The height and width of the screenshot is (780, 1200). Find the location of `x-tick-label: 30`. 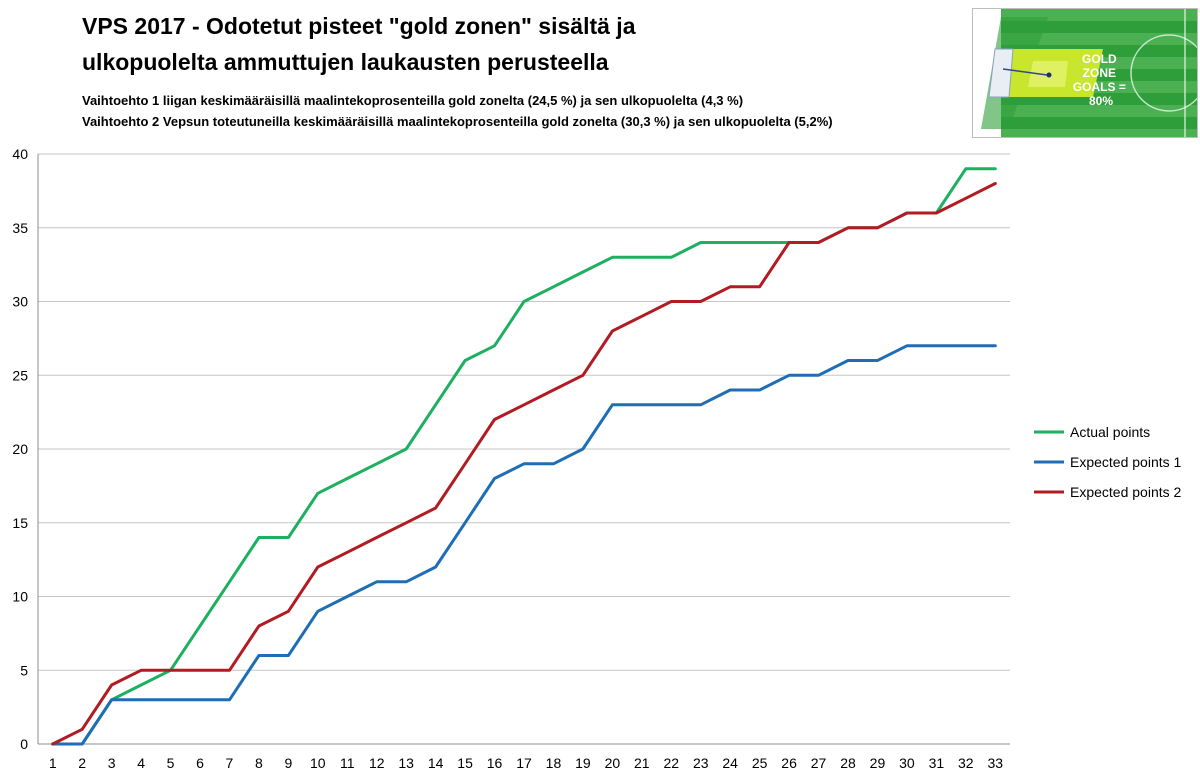

x-tick-label: 30 is located at coordinates (907, 763).